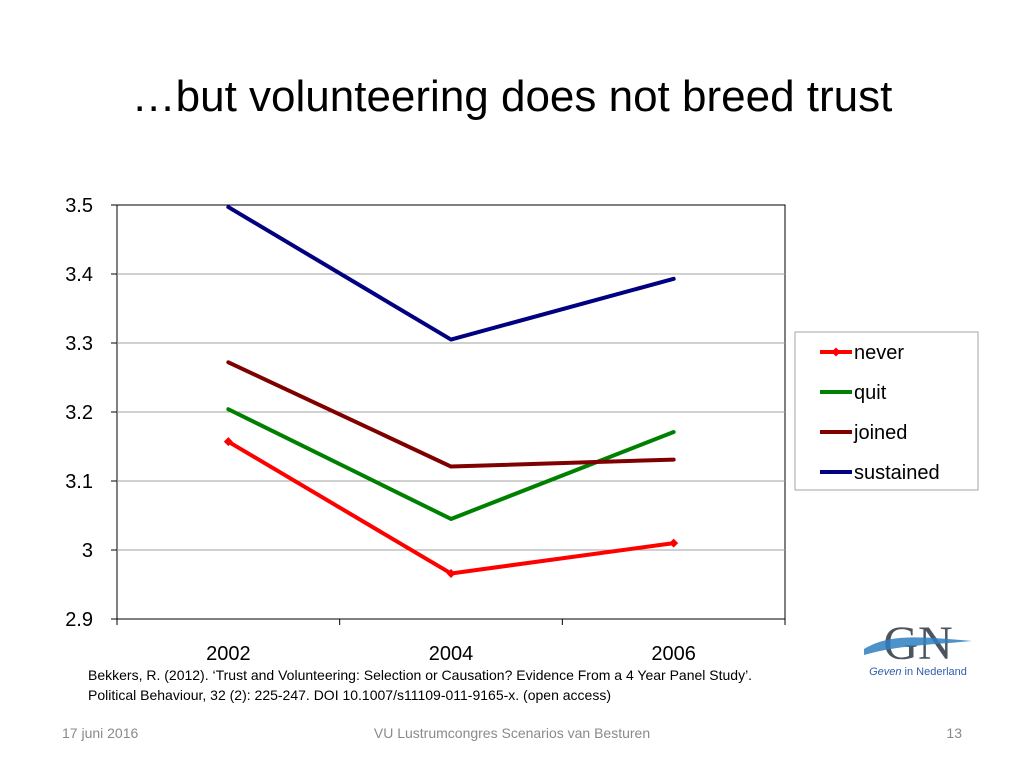 The height and width of the screenshot is (768, 1024). I want to click on series-line-joined, so click(451, 414).